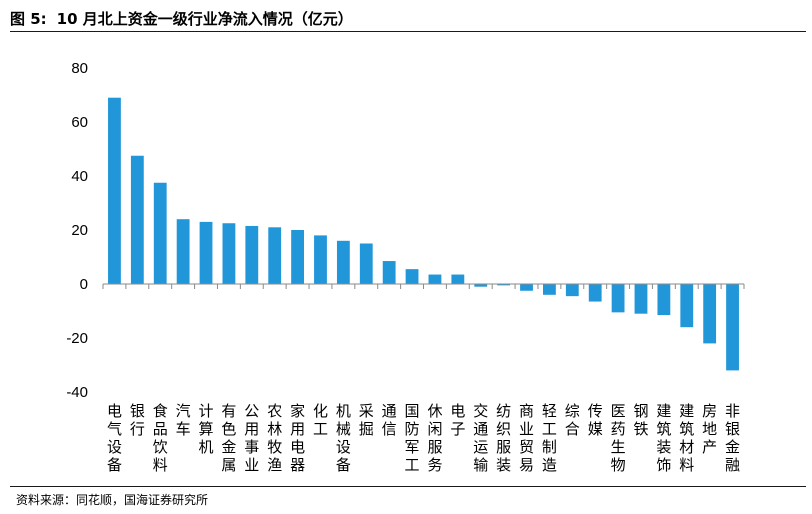  Describe the element at coordinates (709, 429) in the screenshot. I see `category-label: 房地产` at that location.